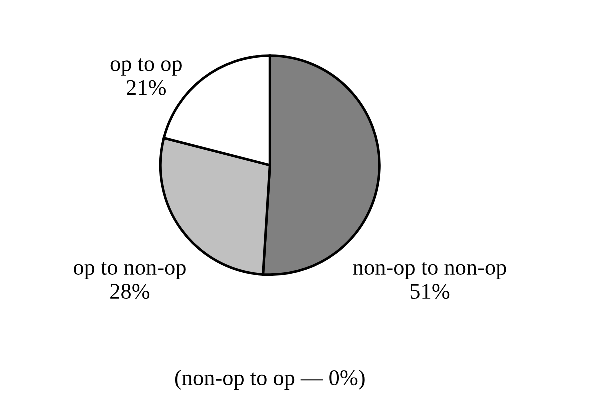 The height and width of the screenshot is (413, 603). Describe the element at coordinates (430, 292) in the screenshot. I see `data-label: 51%` at that location.